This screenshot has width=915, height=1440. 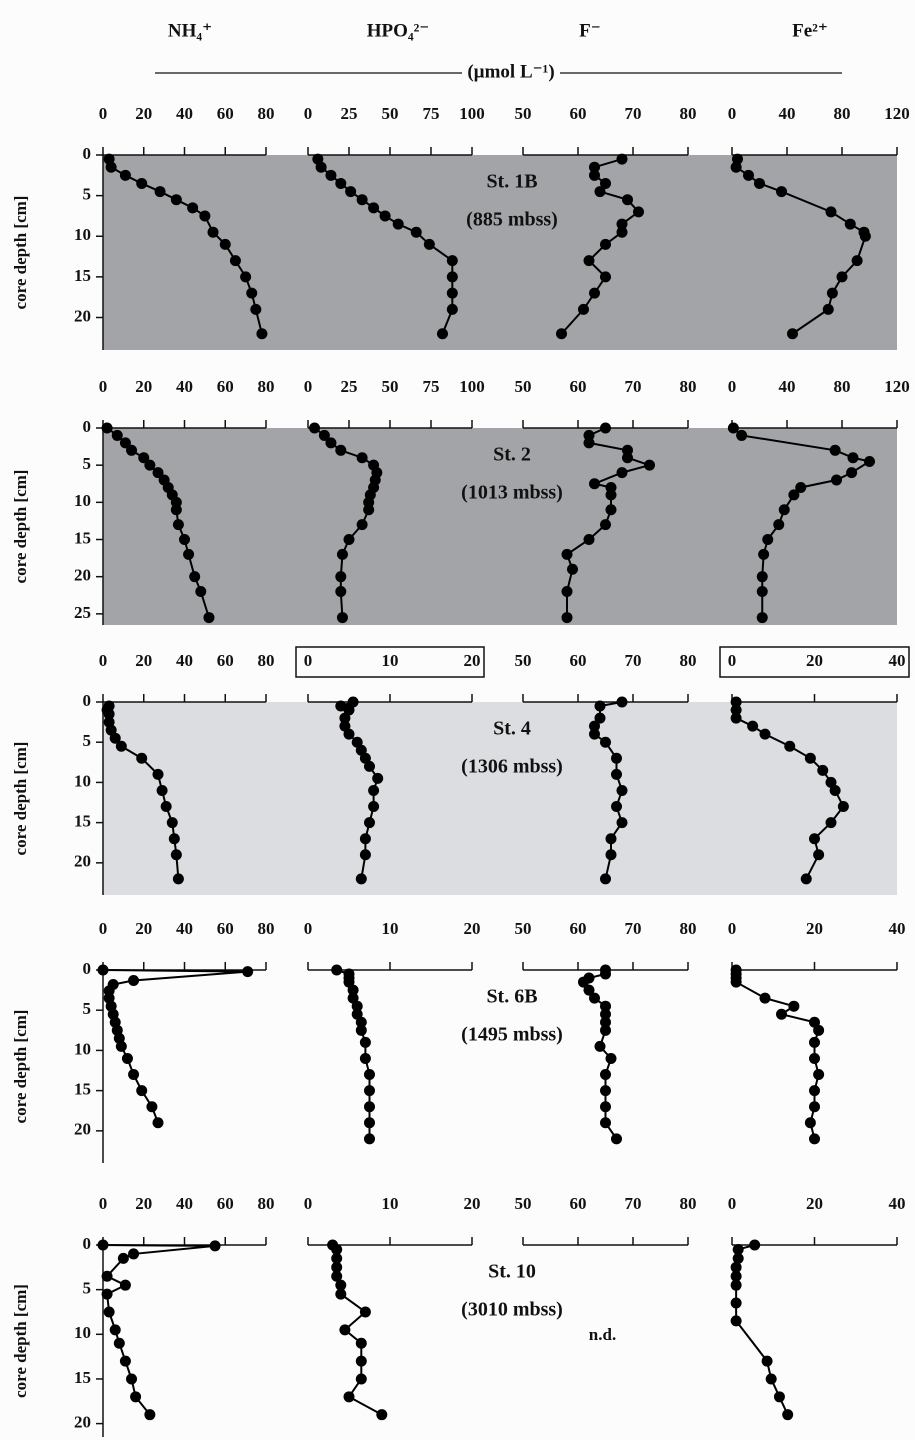 What do you see at coordinates (511, 182) in the screenshot?
I see `station-label: St. 1B` at bounding box center [511, 182].